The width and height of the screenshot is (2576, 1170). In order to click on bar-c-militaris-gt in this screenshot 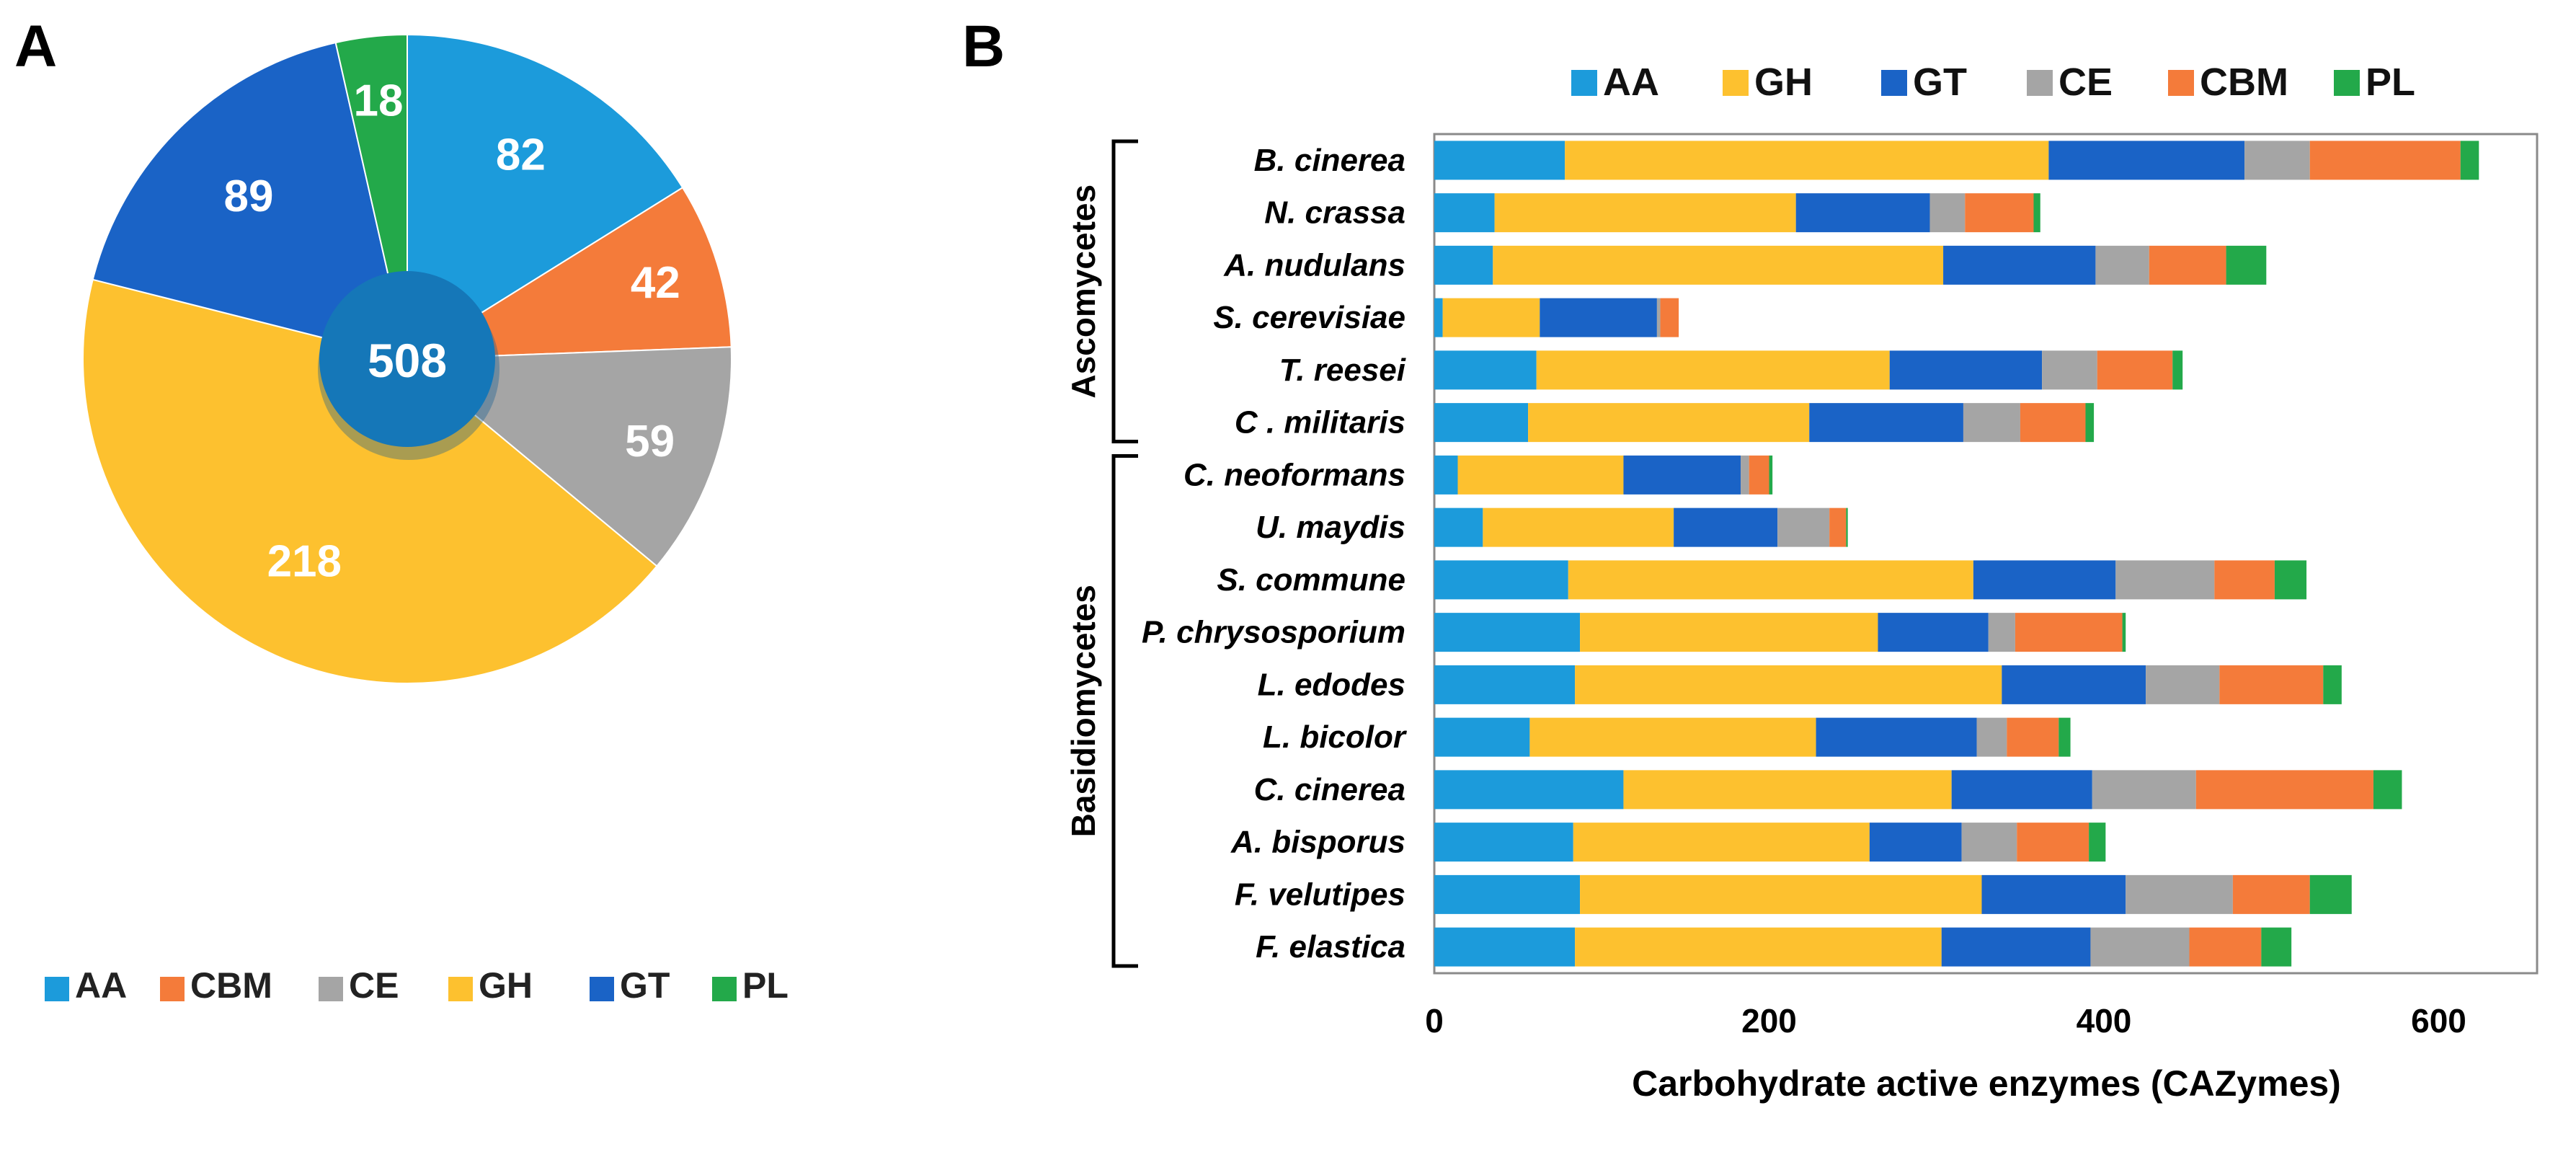, I will do `click(1886, 423)`.